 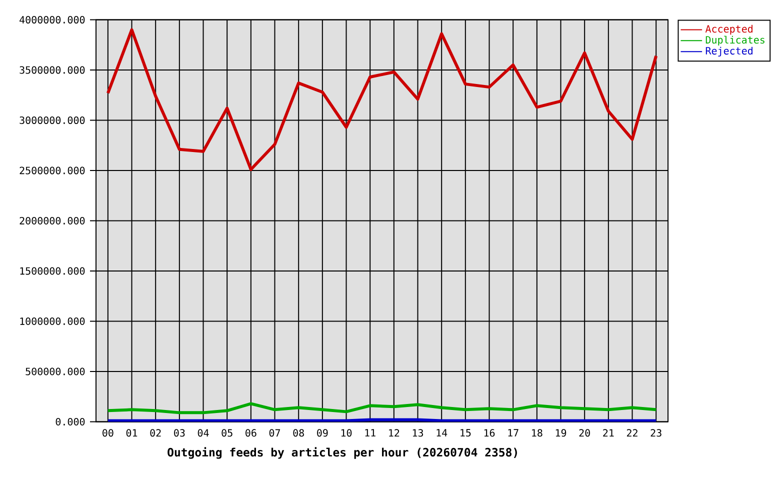 What do you see at coordinates (632, 433) in the screenshot?
I see `x-tick-label: 22` at bounding box center [632, 433].